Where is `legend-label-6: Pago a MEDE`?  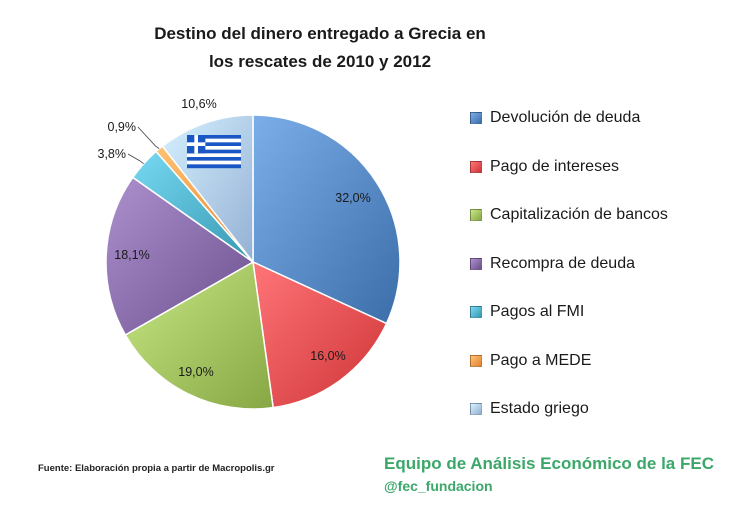 legend-label-6: Pago a MEDE is located at coordinates (541, 360).